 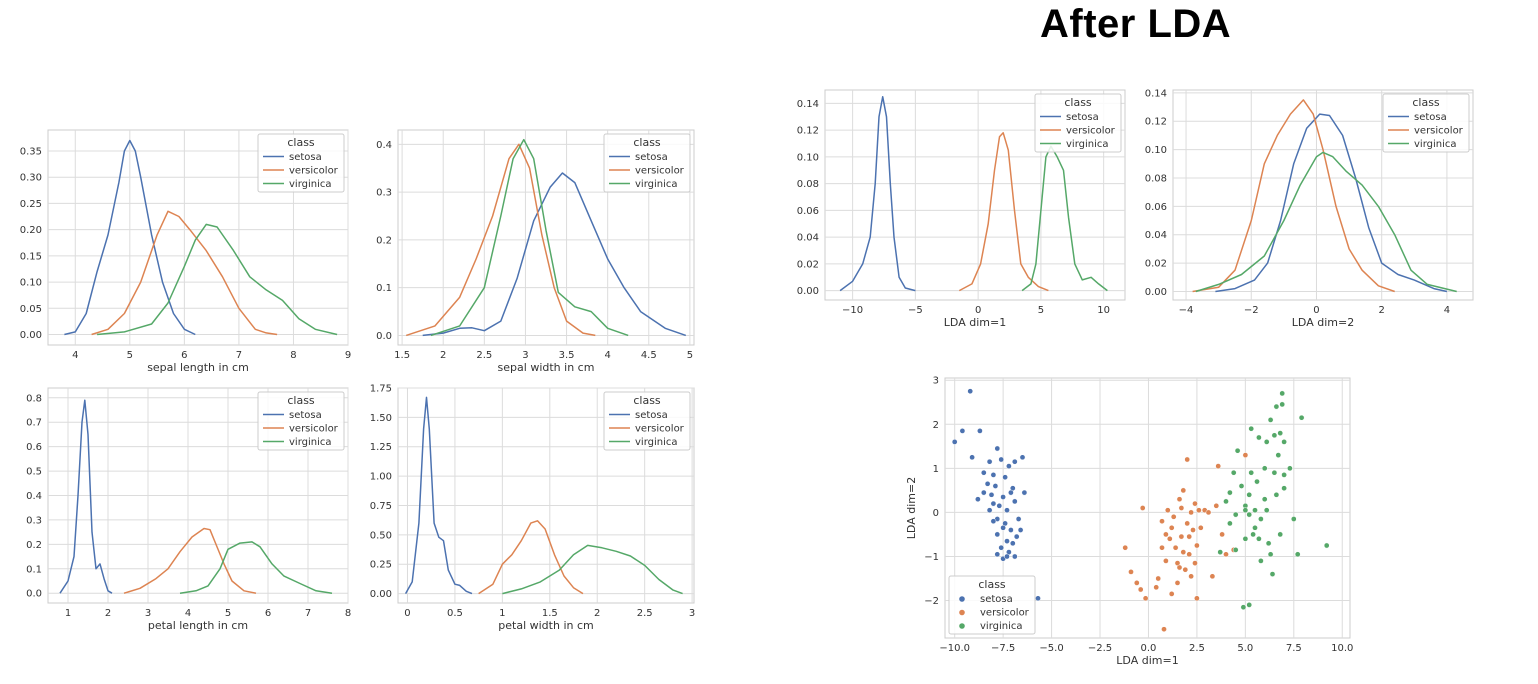 I want to click on y-tick-label: 0.08, so click(x=808, y=184).